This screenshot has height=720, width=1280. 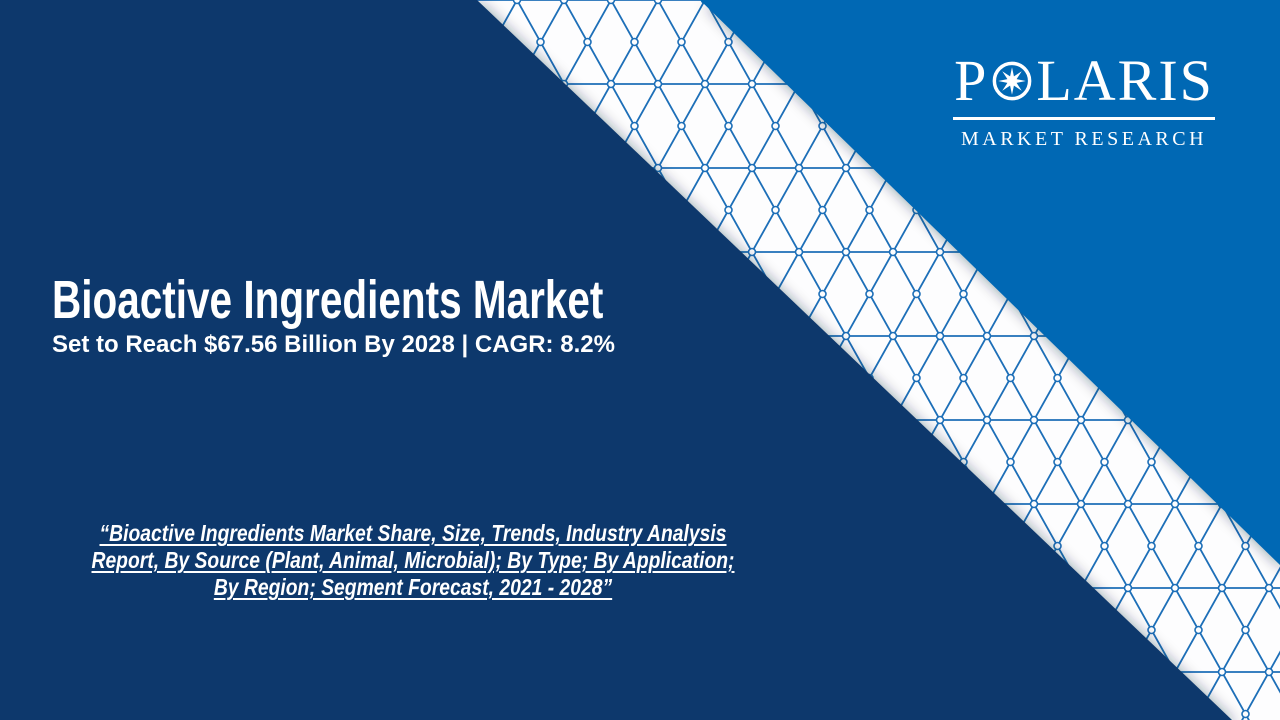 I want to click on brand-name-suffix: LARIS, so click(x=1125, y=80).